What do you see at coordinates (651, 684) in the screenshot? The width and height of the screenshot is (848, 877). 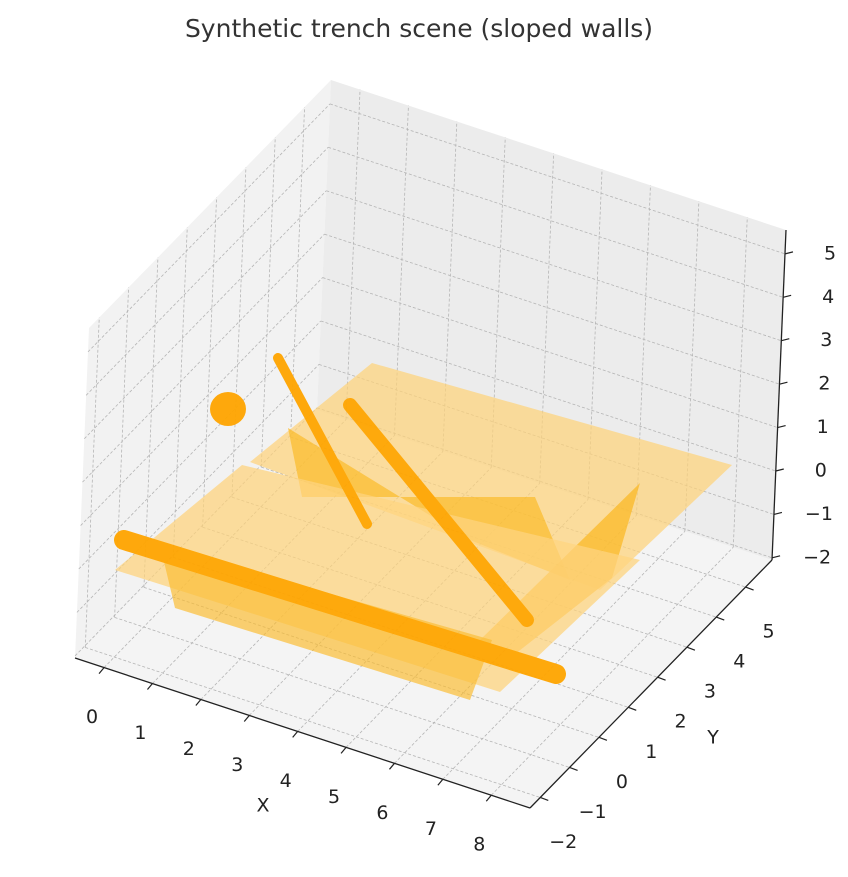 I see `y-axis` at bounding box center [651, 684].